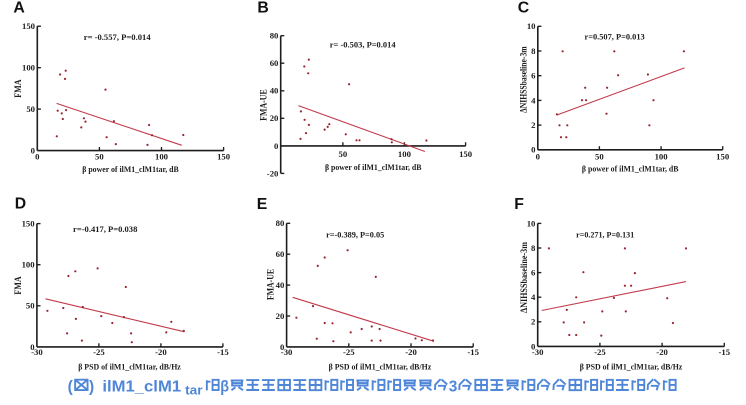 The image size is (746, 405). I want to click on svg-text: r=-0.417, P=0.038, so click(105, 229).